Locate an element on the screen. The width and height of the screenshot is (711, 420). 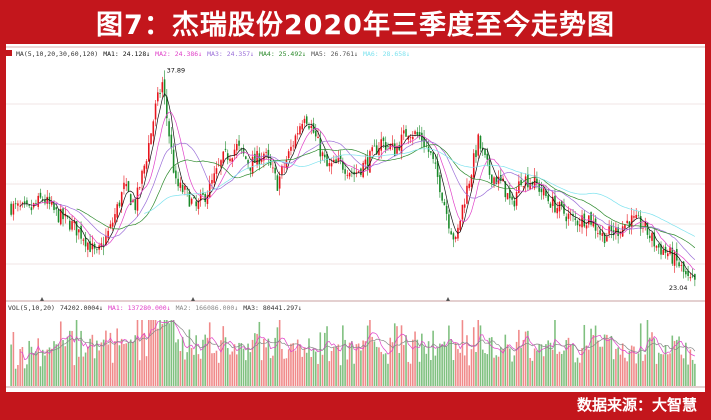
price-legend-item: MA6: 28.658↓ is located at coordinates (386, 54).